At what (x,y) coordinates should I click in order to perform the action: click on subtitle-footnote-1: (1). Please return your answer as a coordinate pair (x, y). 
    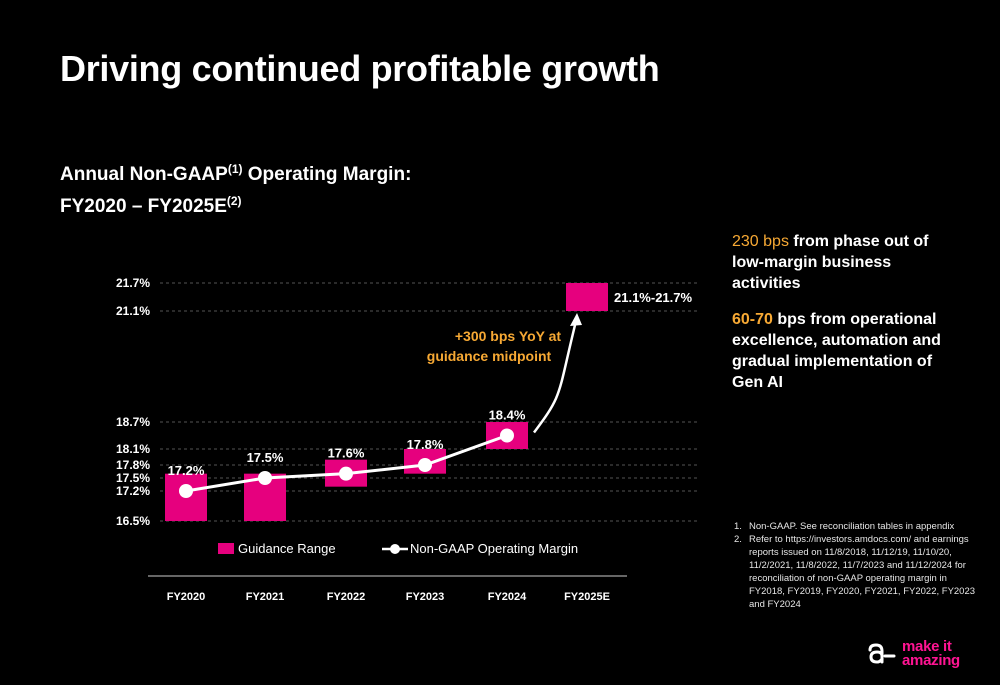
    Looking at the image, I should click on (235, 169).